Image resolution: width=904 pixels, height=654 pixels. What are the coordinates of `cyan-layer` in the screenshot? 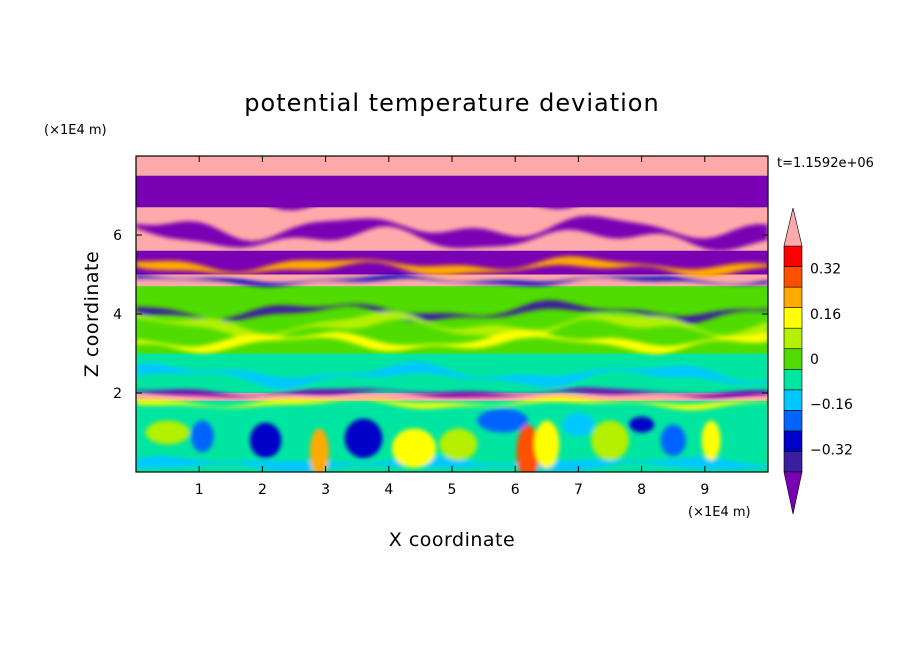 It's located at (452, 375).